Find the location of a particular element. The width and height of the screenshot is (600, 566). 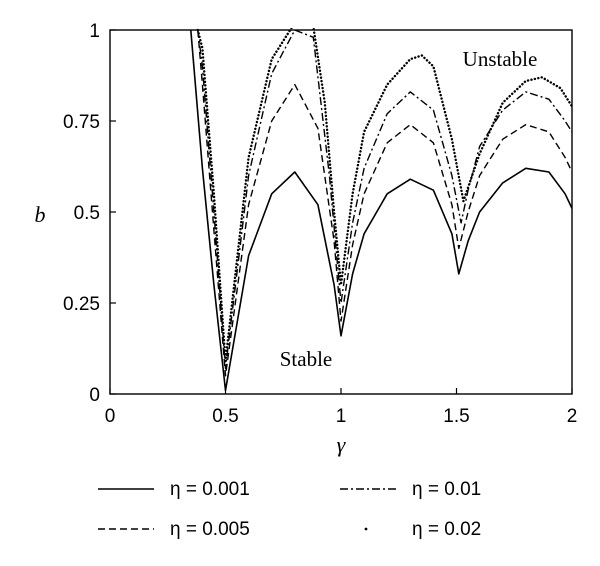

x-tick-label: 1.5 is located at coordinates (456, 416).